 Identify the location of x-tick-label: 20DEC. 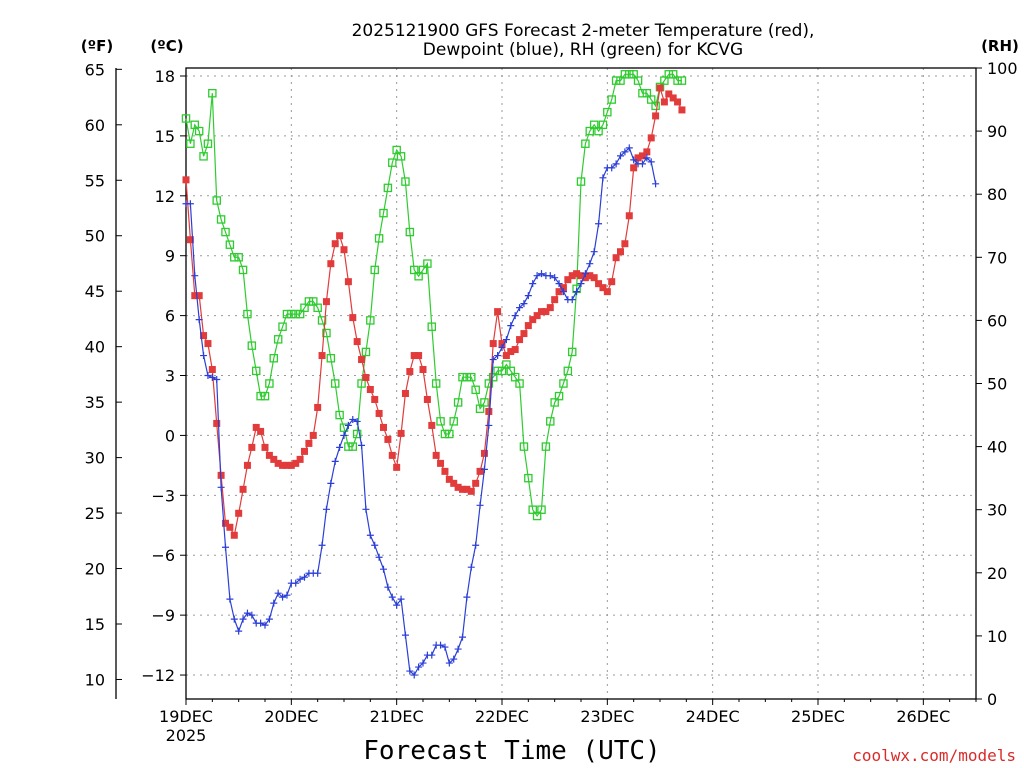
(291, 716).